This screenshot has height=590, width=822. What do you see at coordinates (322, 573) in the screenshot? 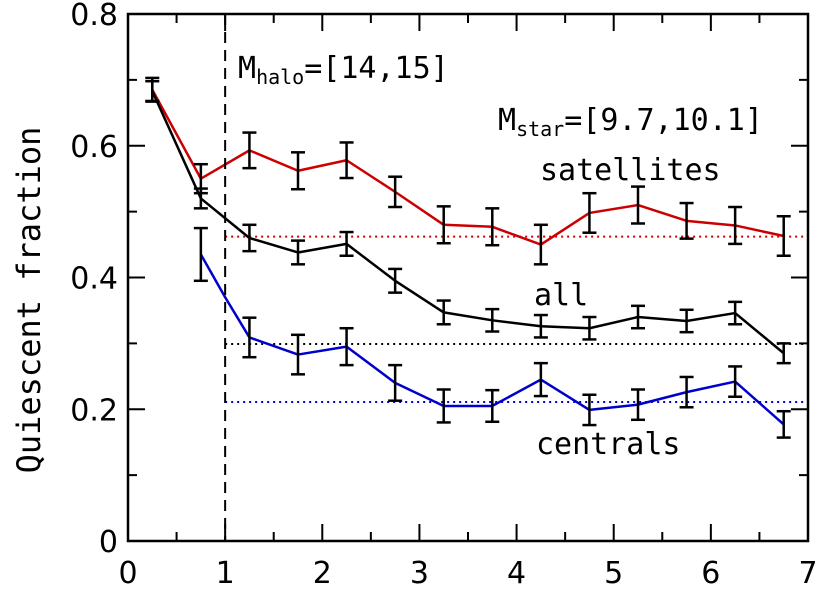
I see `x-tick-label: 2` at bounding box center [322, 573].